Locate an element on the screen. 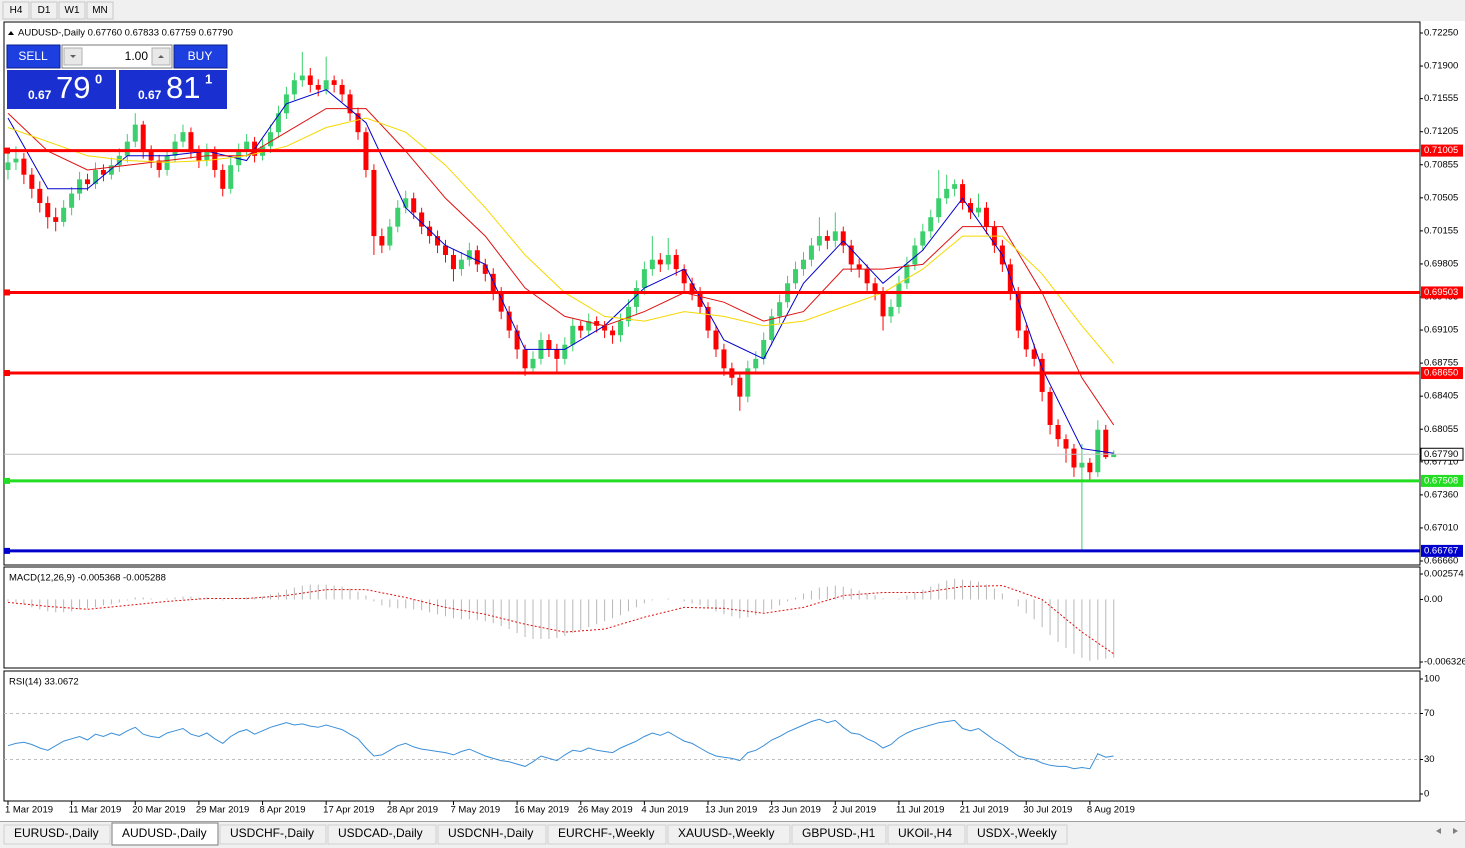 The height and width of the screenshot is (848, 1465). y-tick-label: 0.67710 is located at coordinates (1441, 461).